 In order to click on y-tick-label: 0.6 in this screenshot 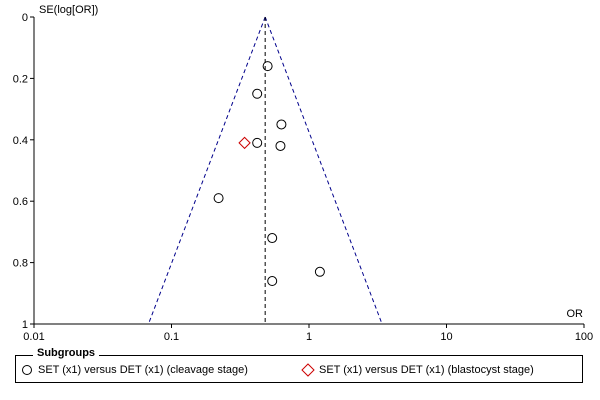, I will do `click(20, 202)`.